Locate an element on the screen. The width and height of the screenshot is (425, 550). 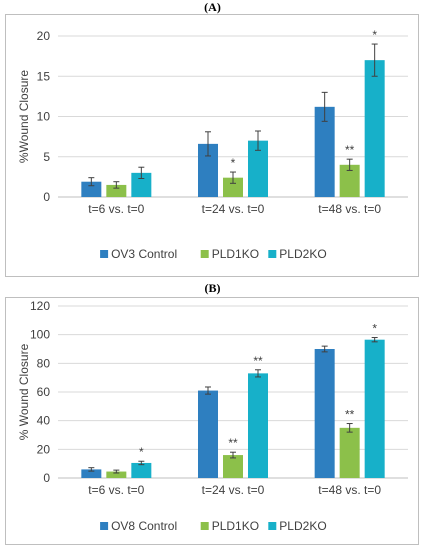
chart-a-legend-label: OV3 Control is located at coordinates (144, 254).